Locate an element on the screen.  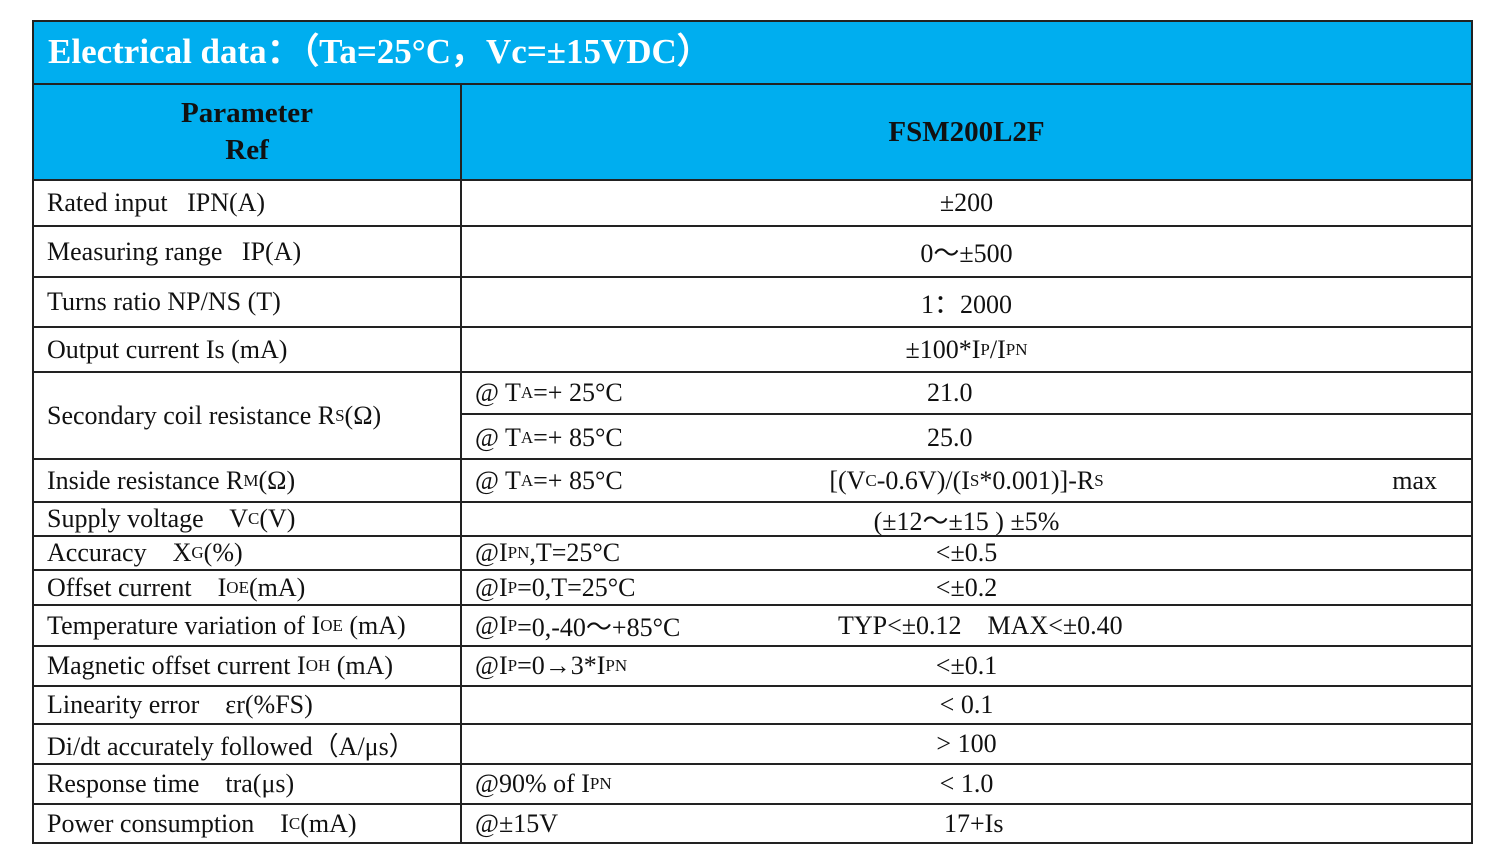
table-row-accuracy: Accuracy X G (%) @I PN ,T=25°C <±0.5 is located at coordinates (752, 554).